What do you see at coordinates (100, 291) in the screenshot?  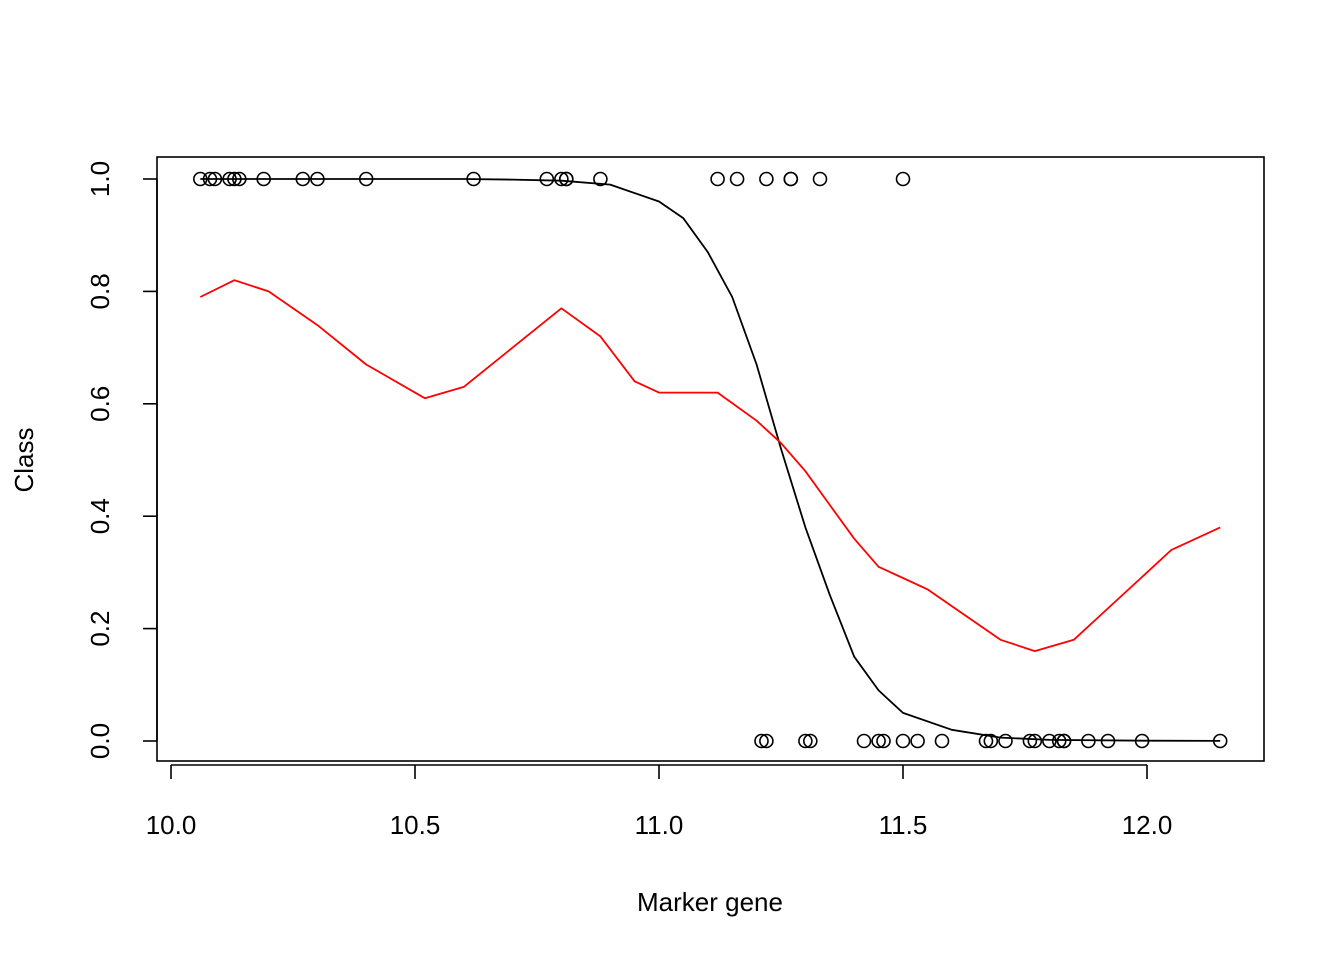 I see `y-tick-label: 0.8` at bounding box center [100, 291].